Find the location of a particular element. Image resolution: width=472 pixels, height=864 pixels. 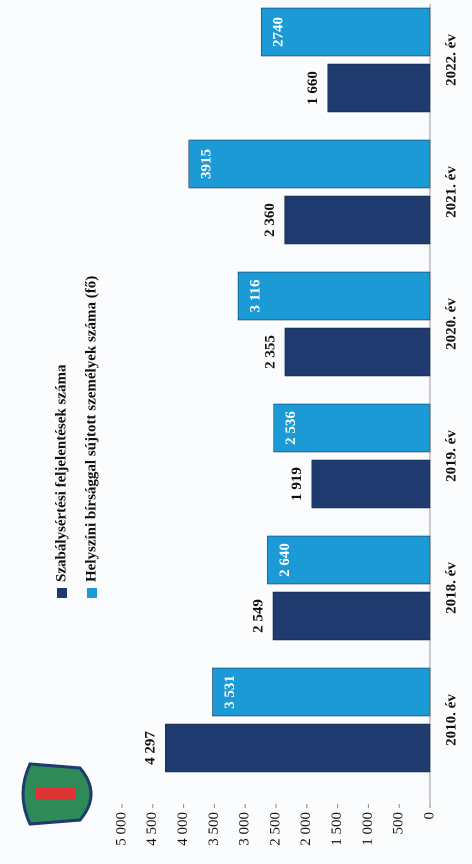

y-tick-label: 4 500 is located at coordinates (152, 829).